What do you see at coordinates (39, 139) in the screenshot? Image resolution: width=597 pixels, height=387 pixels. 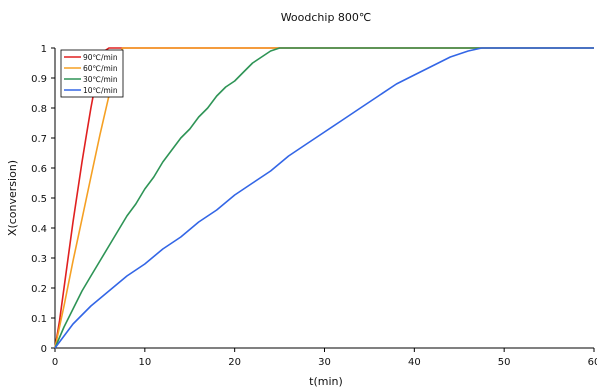 I see `y-tick-label: 0.7` at bounding box center [39, 139].